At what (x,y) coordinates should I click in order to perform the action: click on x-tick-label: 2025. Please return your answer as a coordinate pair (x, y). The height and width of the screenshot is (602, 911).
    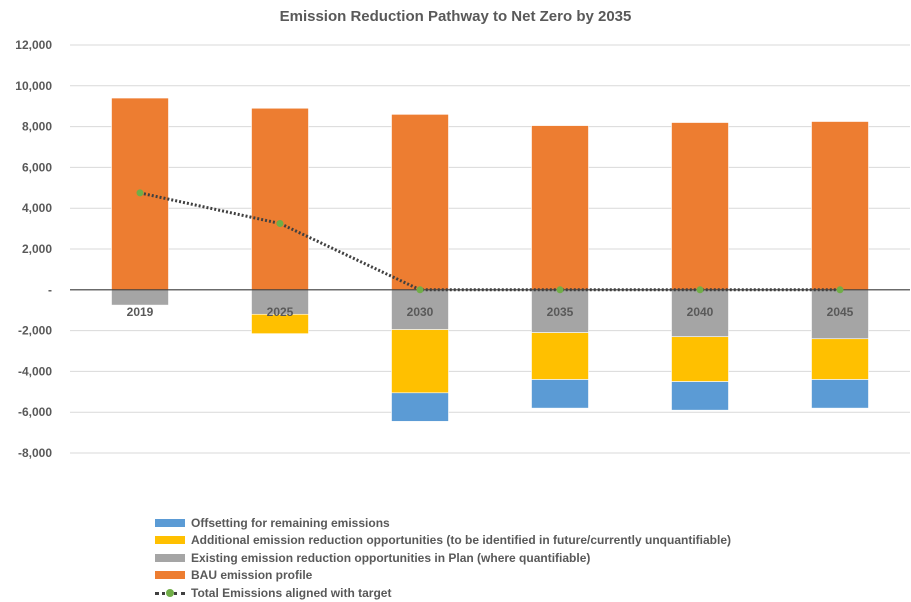
    Looking at the image, I should click on (280, 312).